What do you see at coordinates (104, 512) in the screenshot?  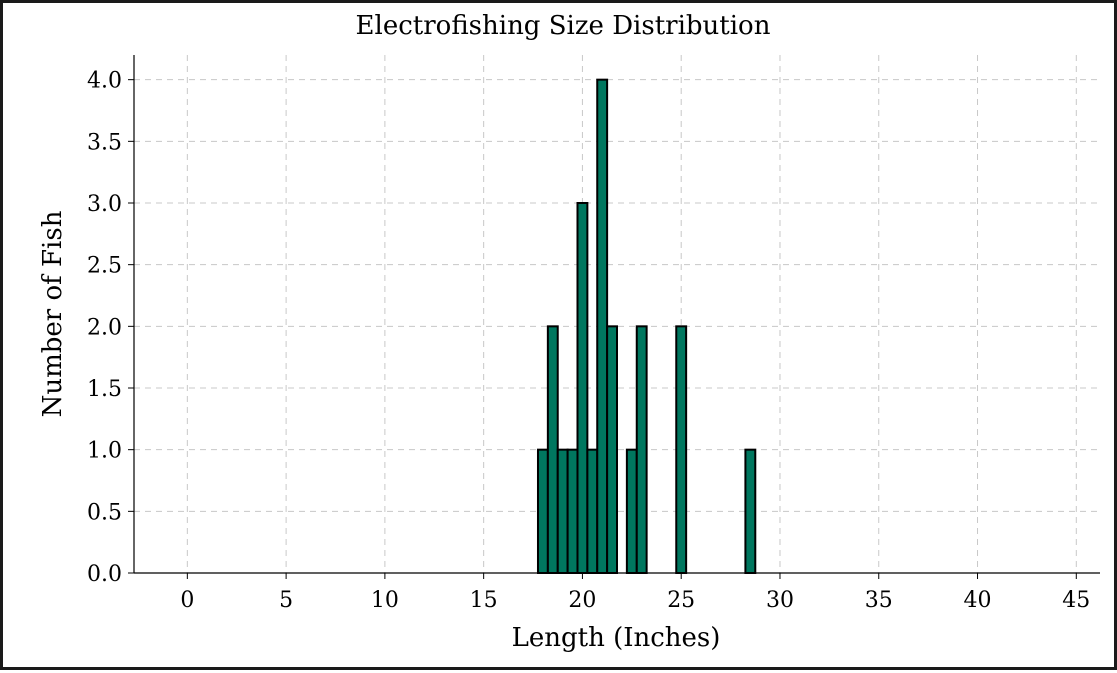 I see `y-tick-label: 0.5` at bounding box center [104, 512].